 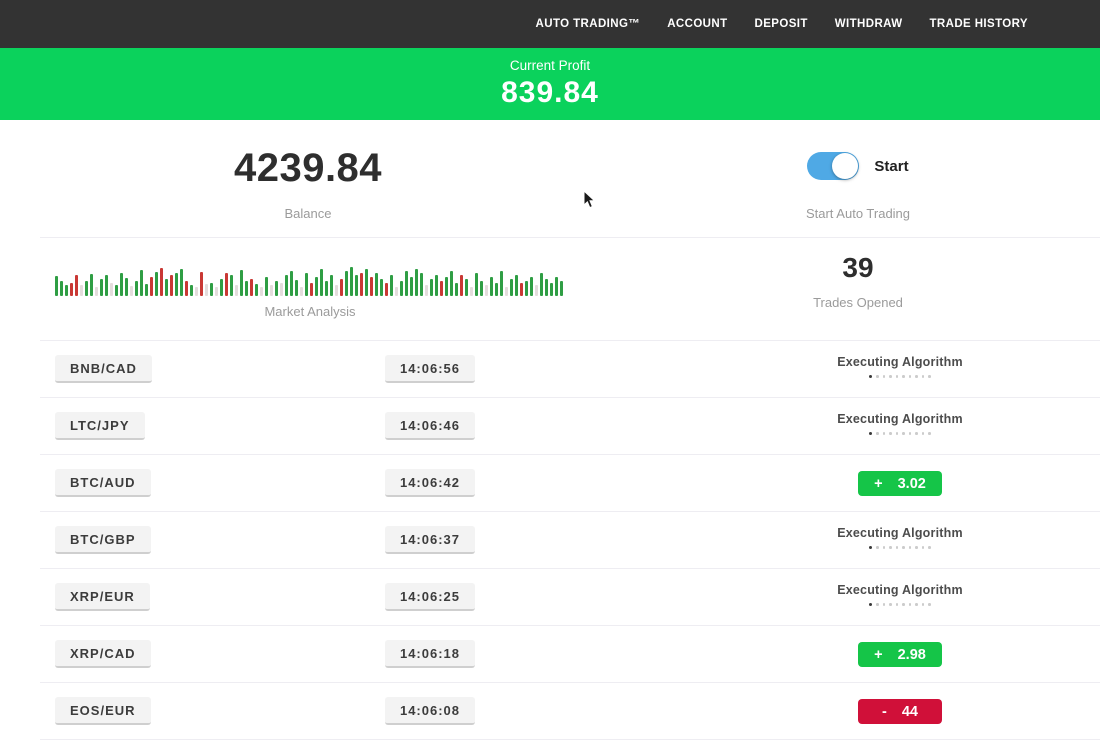 I want to click on pair-cell: BTC/AUD, so click(x=190, y=483).